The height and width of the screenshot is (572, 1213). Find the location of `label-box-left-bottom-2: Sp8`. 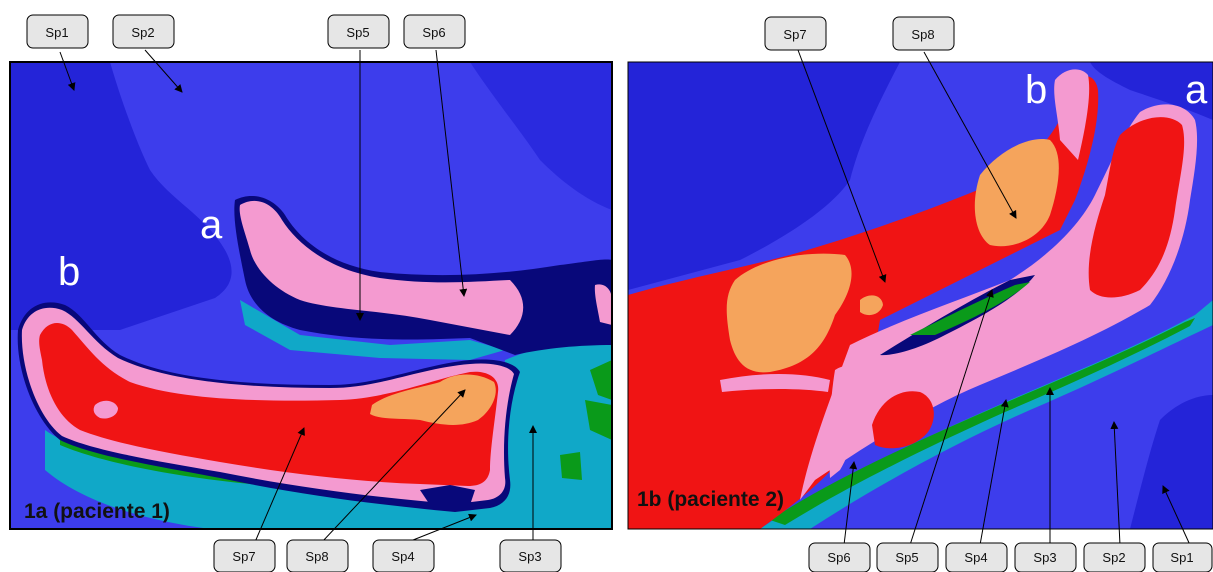

label-box-left-bottom-2: Sp8 is located at coordinates (317, 555).